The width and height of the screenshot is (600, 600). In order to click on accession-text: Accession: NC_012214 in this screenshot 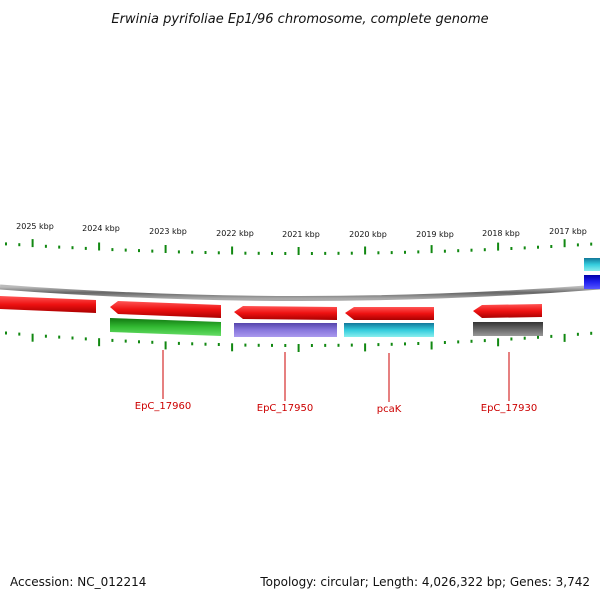, I will do `click(78, 582)`.